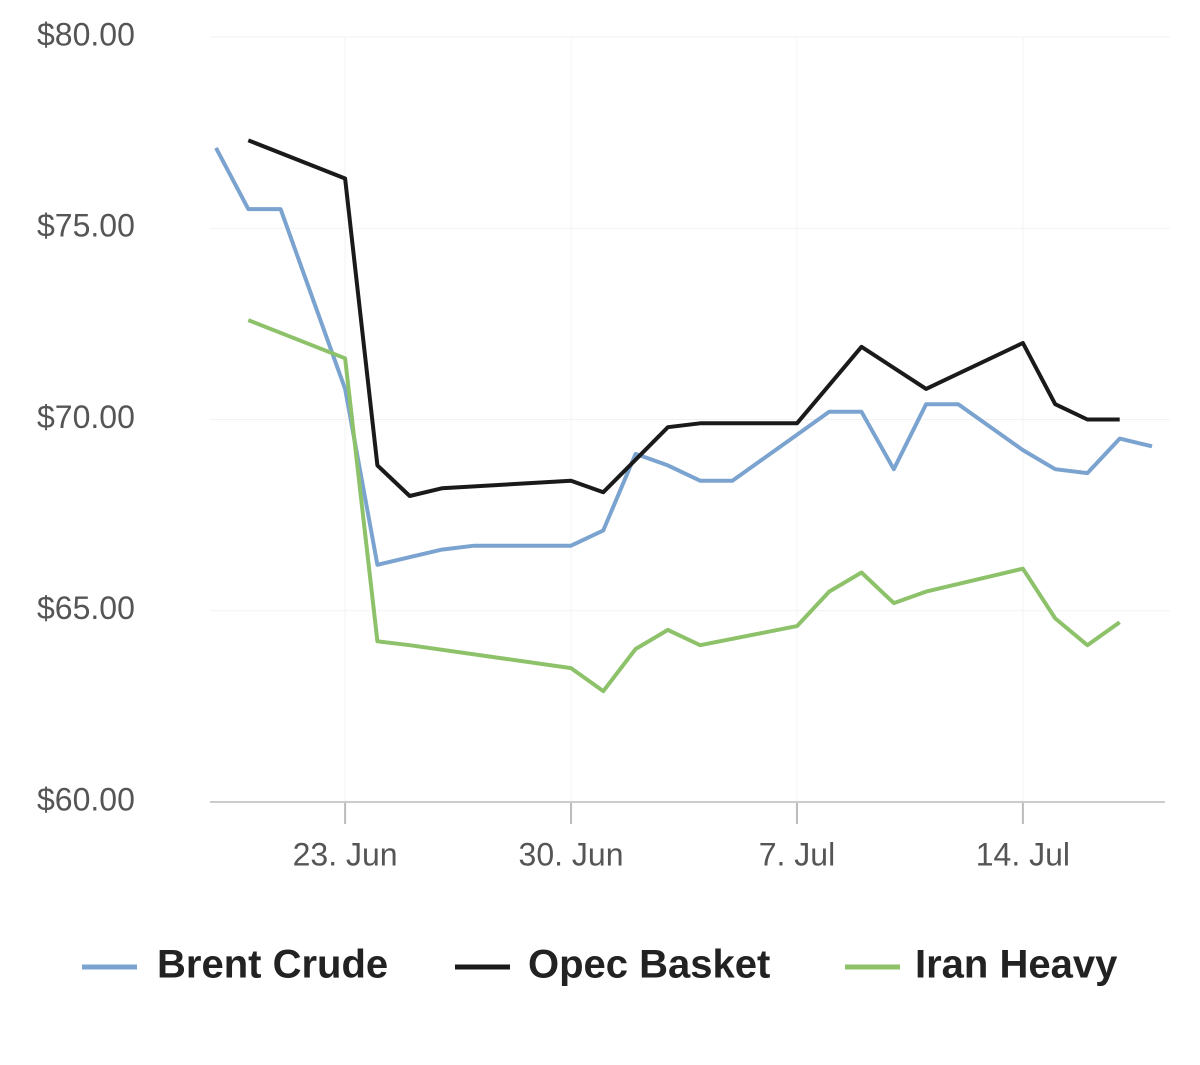 This screenshot has height=1065, width=1200. Describe the element at coordinates (797, 854) in the screenshot. I see `x-tick-label: 7. Jul` at that location.